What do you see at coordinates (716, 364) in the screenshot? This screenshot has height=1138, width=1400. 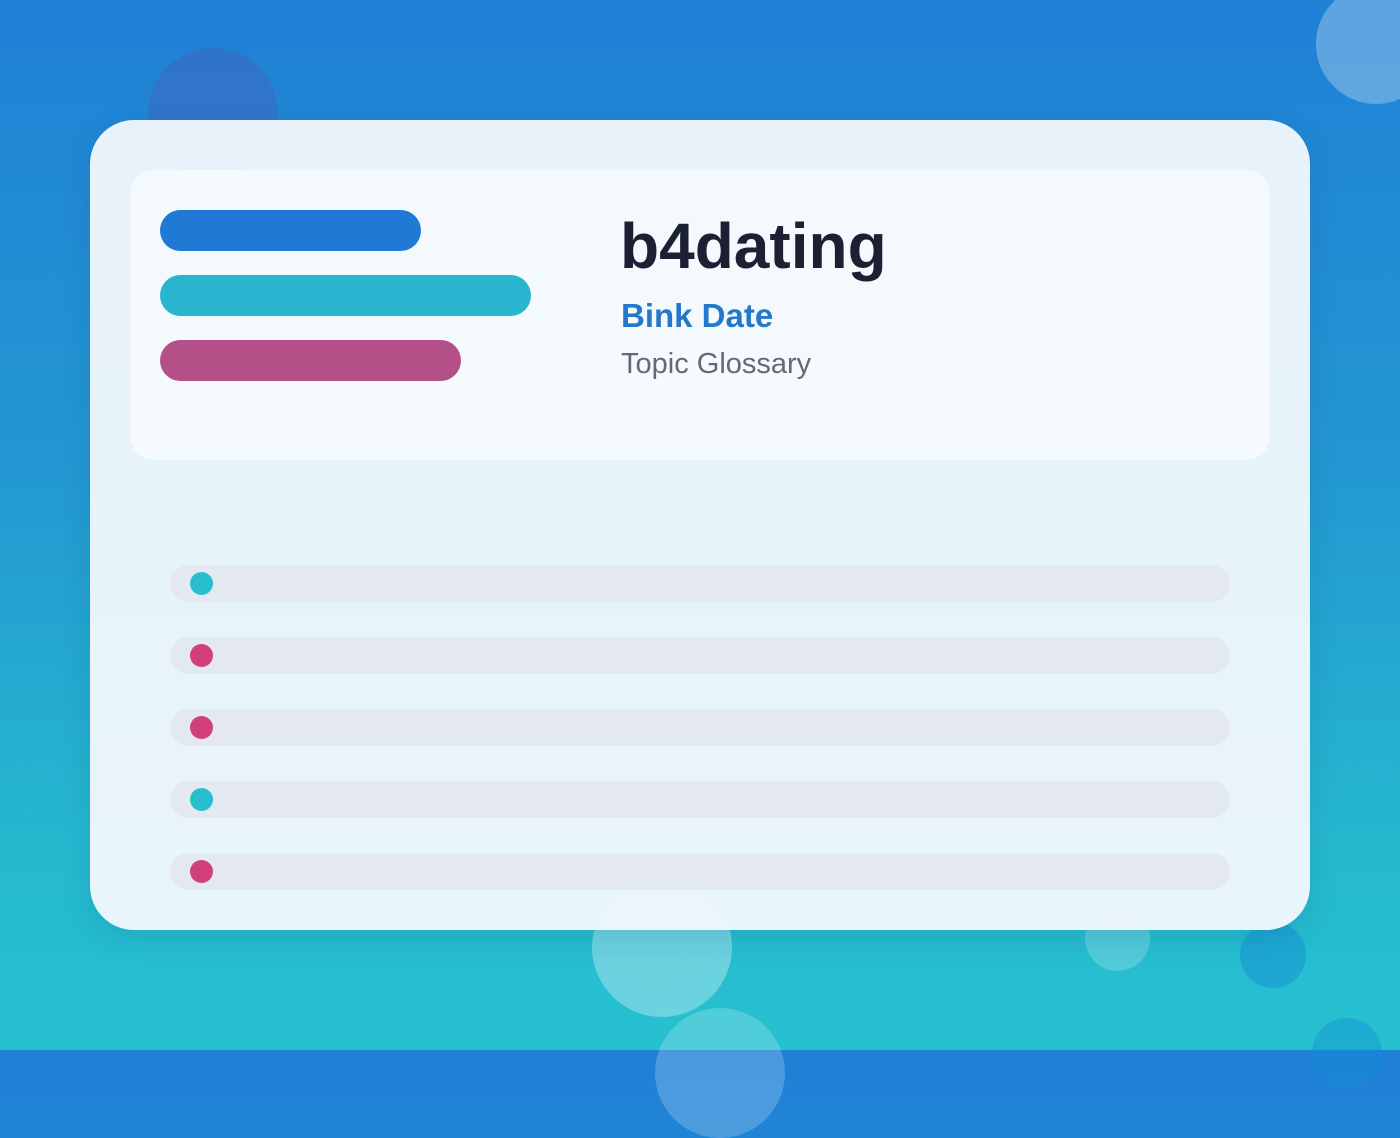 I see `page-caption: Topic Glossary` at bounding box center [716, 364].